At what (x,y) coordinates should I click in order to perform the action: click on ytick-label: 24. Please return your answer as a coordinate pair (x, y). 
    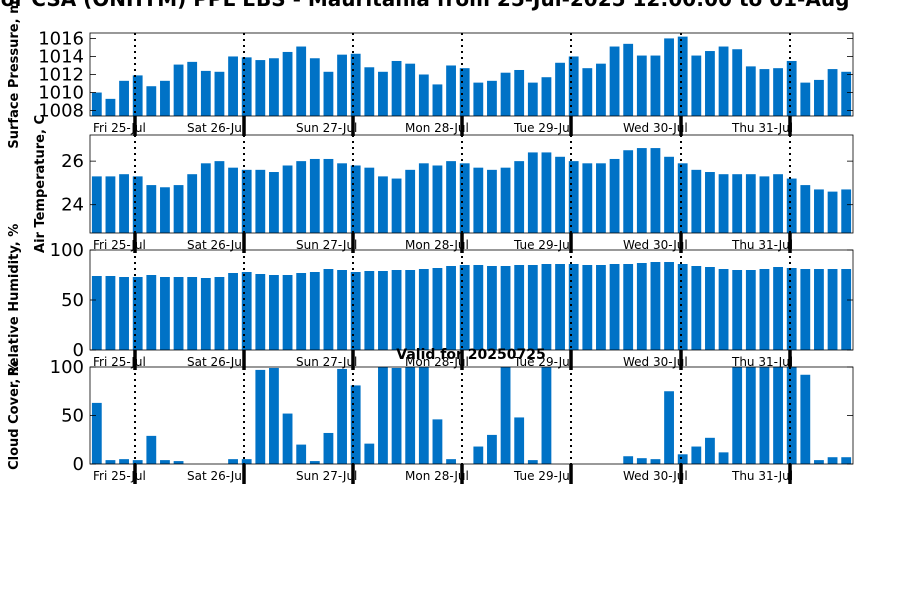
    Looking at the image, I should click on (72, 205).